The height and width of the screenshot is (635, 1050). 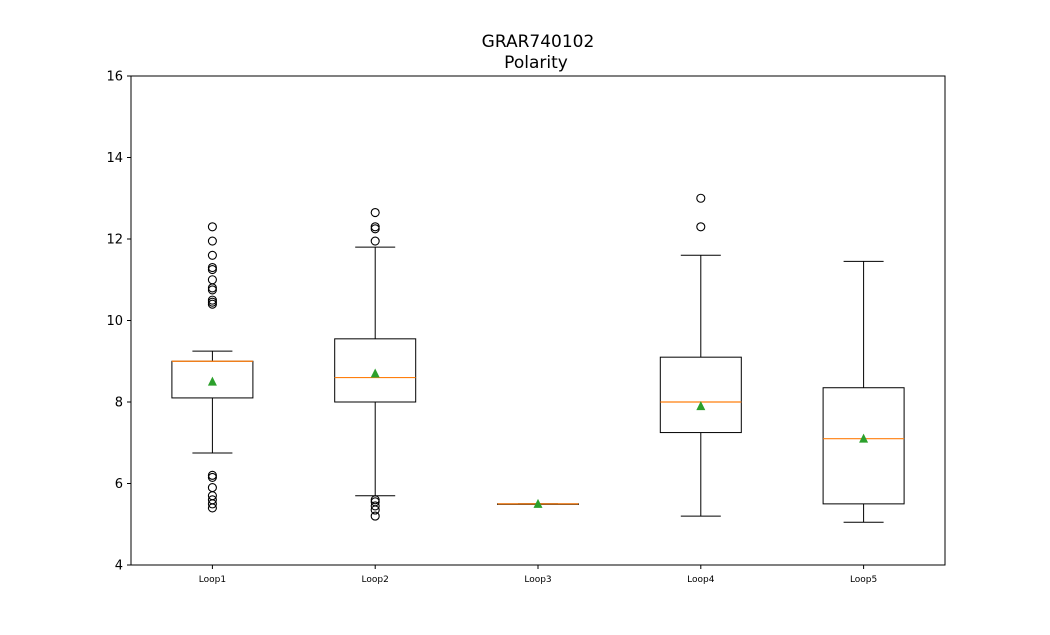 What do you see at coordinates (701, 580) in the screenshot?
I see `x-tick-label-loop4: Loop4` at bounding box center [701, 580].